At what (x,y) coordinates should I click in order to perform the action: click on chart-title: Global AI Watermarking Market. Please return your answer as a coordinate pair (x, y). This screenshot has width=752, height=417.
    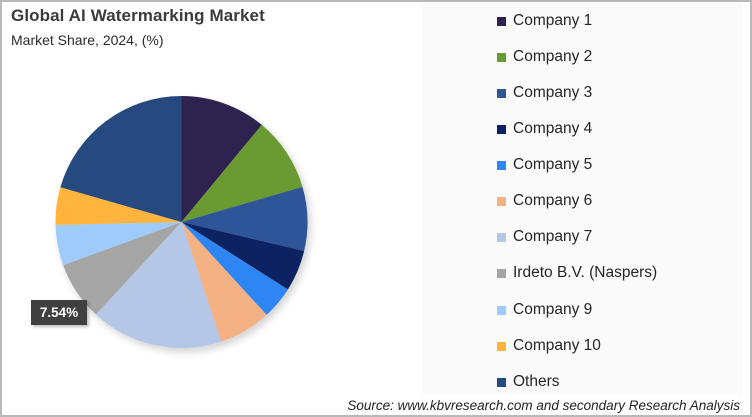
    Looking at the image, I should click on (138, 15).